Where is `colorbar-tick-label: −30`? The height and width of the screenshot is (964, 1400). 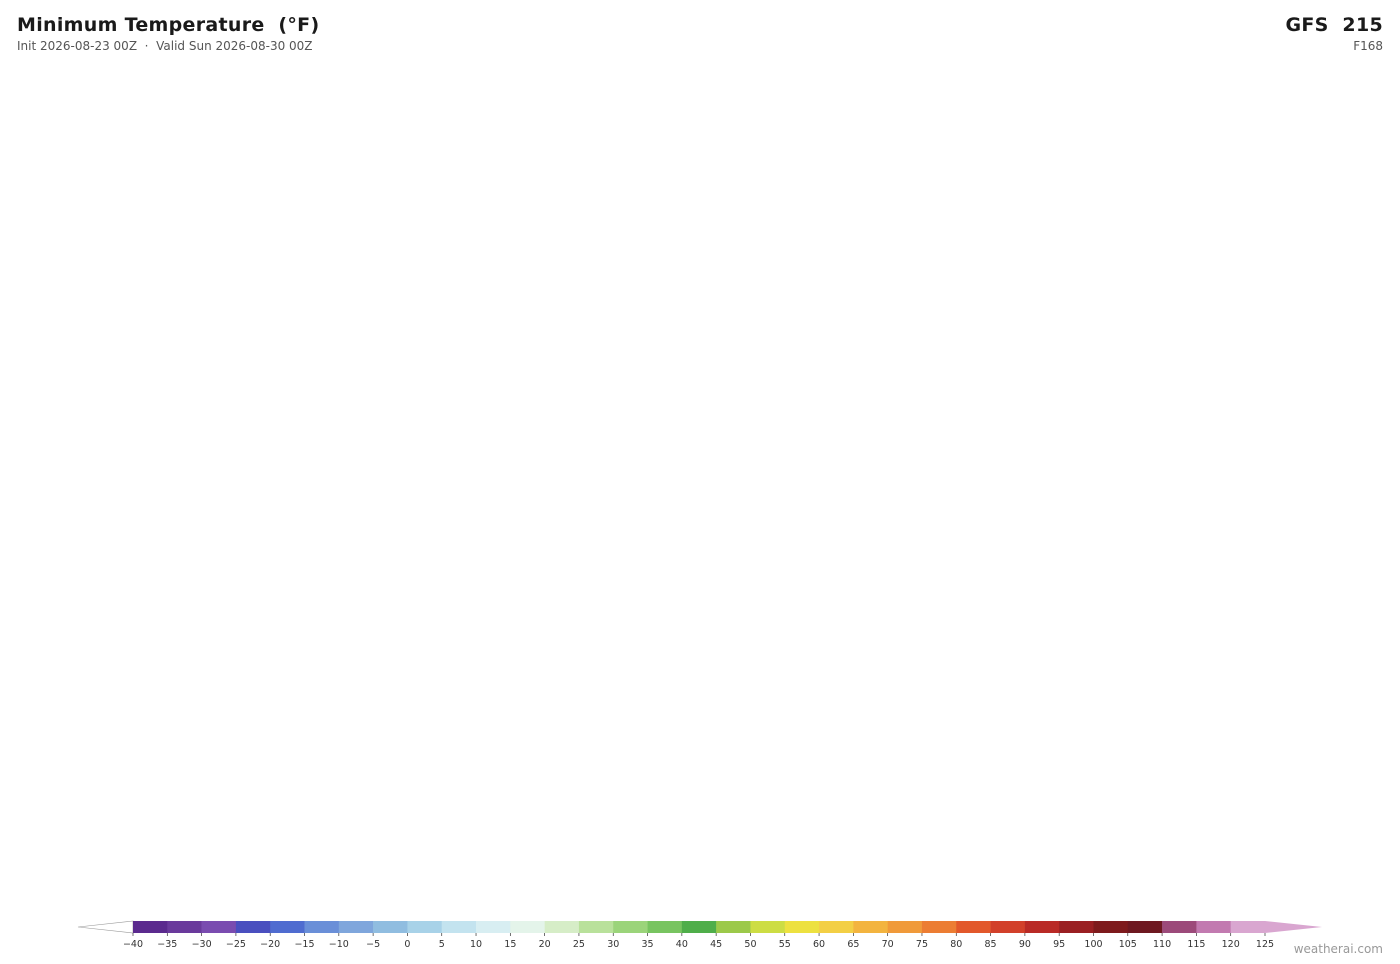 colorbar-tick-label: −30 is located at coordinates (202, 944).